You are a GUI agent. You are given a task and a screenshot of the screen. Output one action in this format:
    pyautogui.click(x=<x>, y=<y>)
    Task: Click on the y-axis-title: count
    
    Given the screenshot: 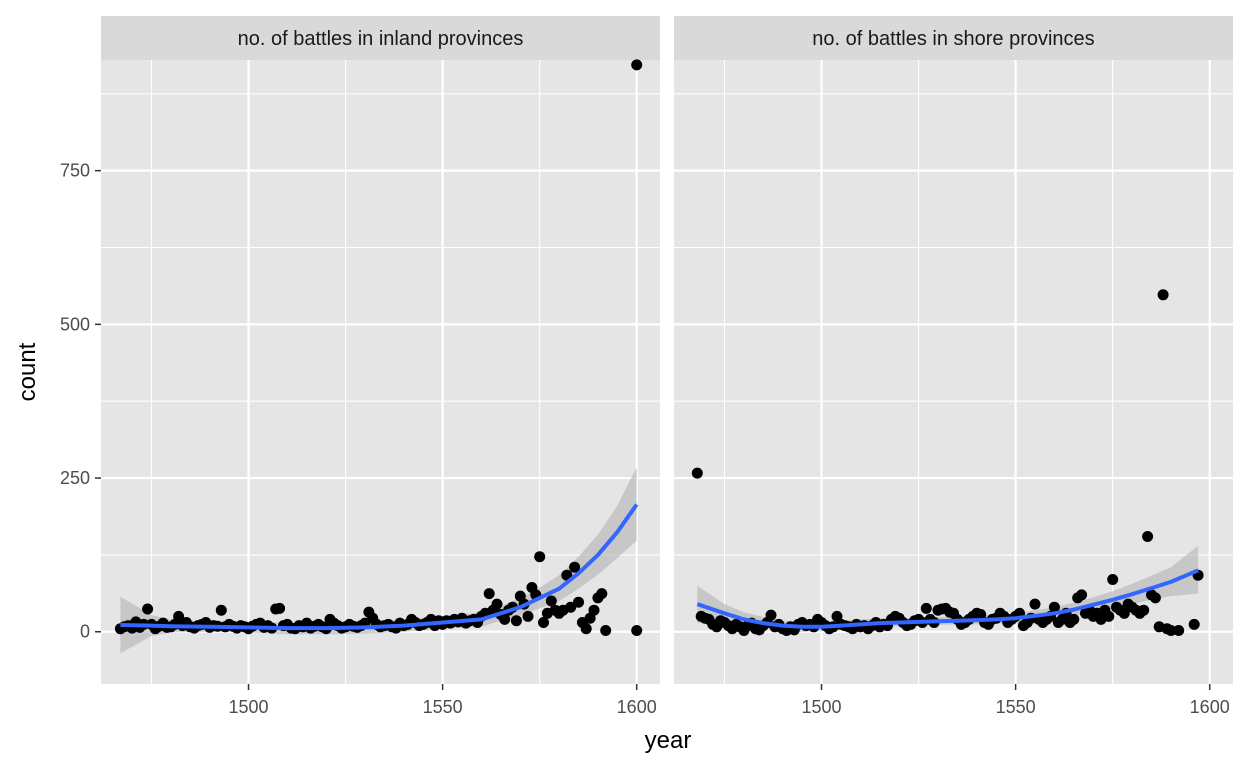 What is the action you would take?
    pyautogui.click(x=27, y=371)
    